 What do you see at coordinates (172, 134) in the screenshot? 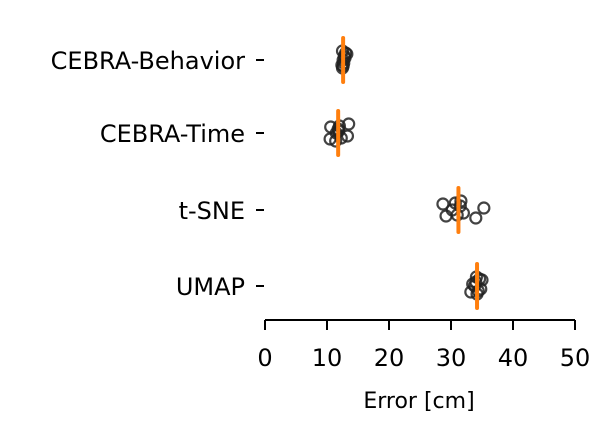
I see `y-tick-label: CEBRA-Time` at bounding box center [172, 134].